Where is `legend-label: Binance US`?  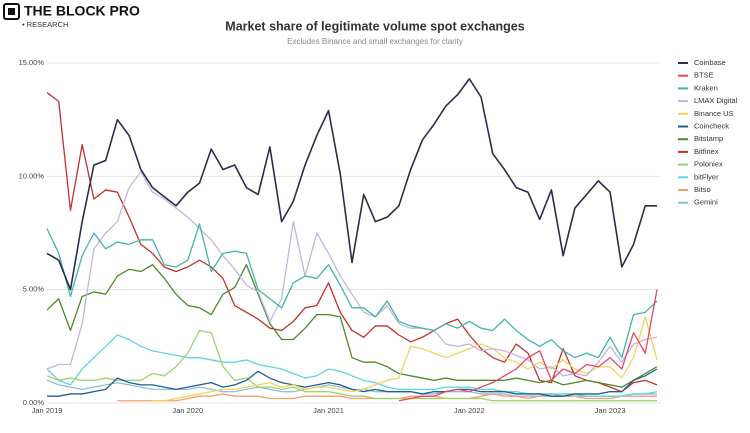
legend-label: Binance US is located at coordinates (714, 113).